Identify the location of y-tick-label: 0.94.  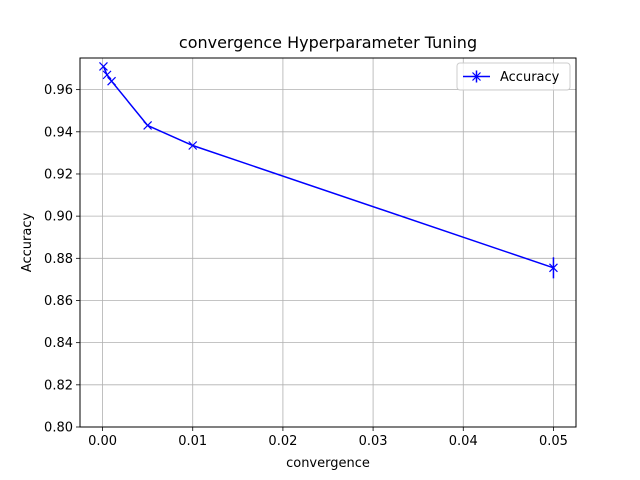
(58, 132).